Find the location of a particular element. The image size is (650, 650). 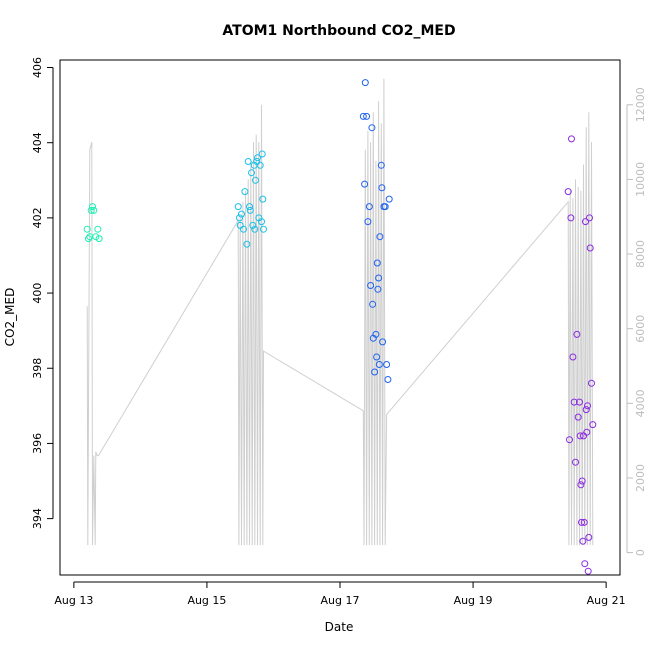

y-left-tick-label: 406 is located at coordinates (37, 67).